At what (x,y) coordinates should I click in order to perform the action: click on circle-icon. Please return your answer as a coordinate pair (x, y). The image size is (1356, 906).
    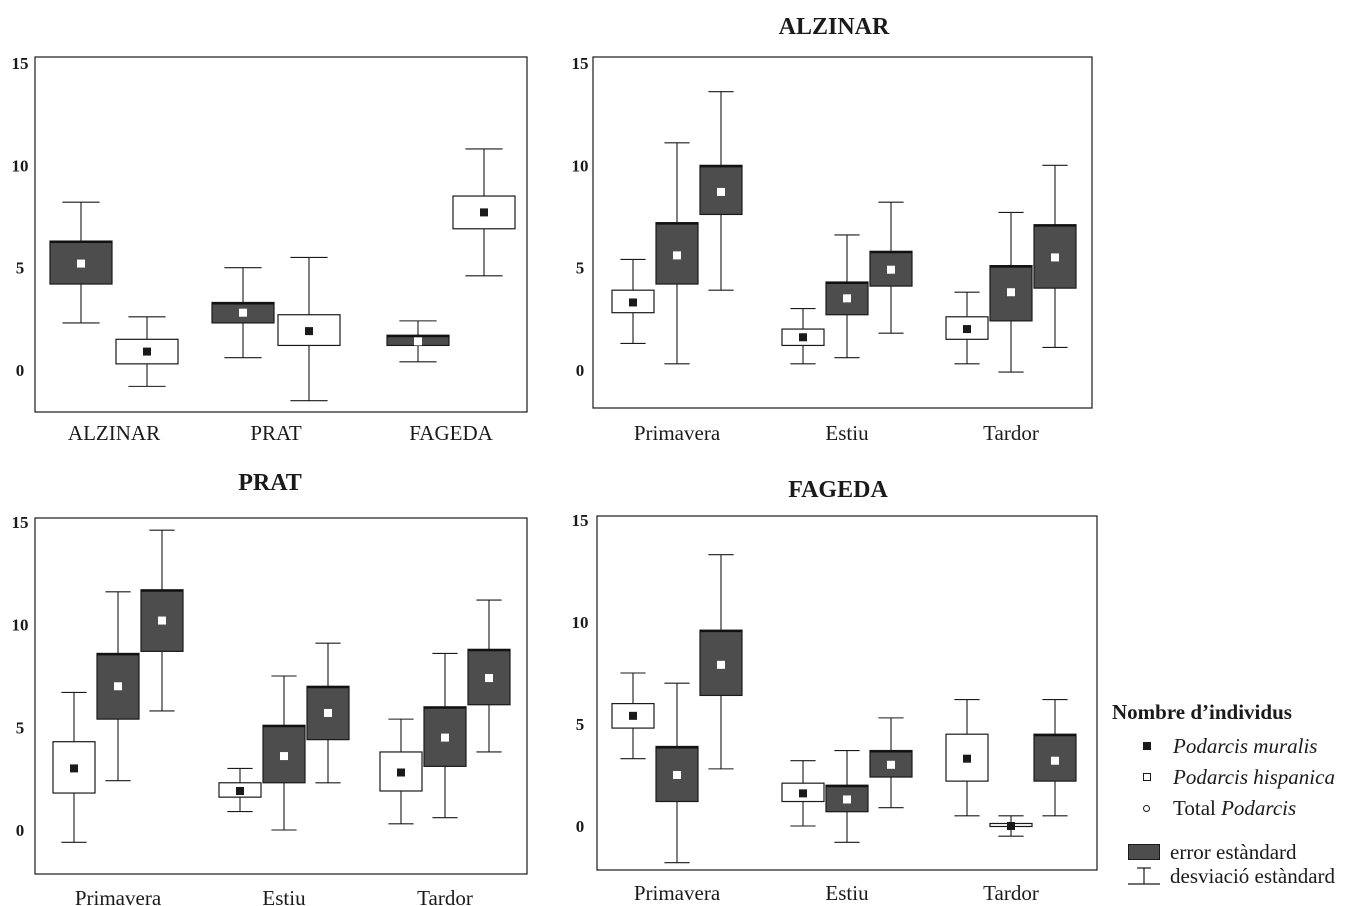
    Looking at the image, I should click on (1146, 808).